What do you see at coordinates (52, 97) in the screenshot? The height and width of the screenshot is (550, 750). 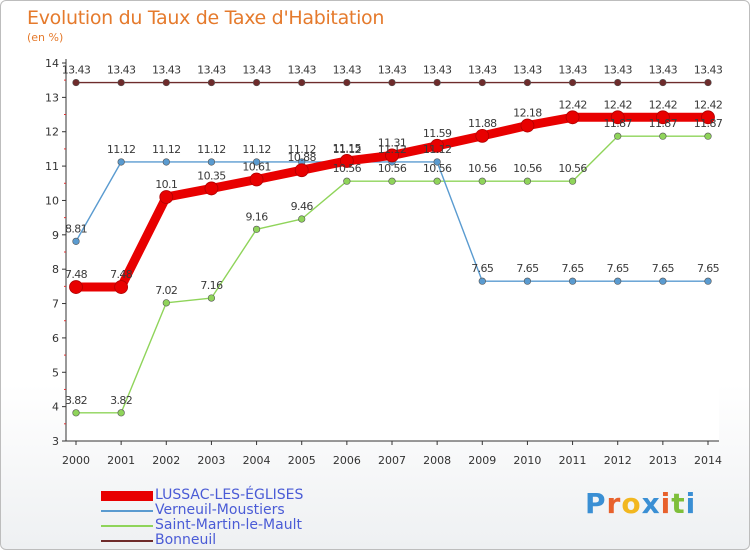 I see `y-tick-label: 13` at bounding box center [52, 97].